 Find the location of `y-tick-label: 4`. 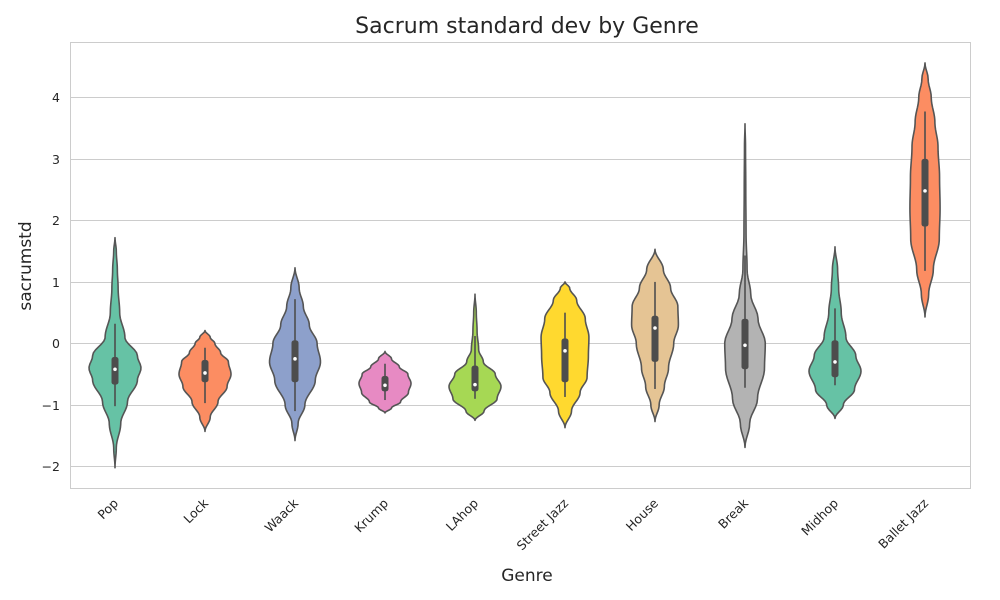

y-tick-label: 4 is located at coordinates (56, 97).